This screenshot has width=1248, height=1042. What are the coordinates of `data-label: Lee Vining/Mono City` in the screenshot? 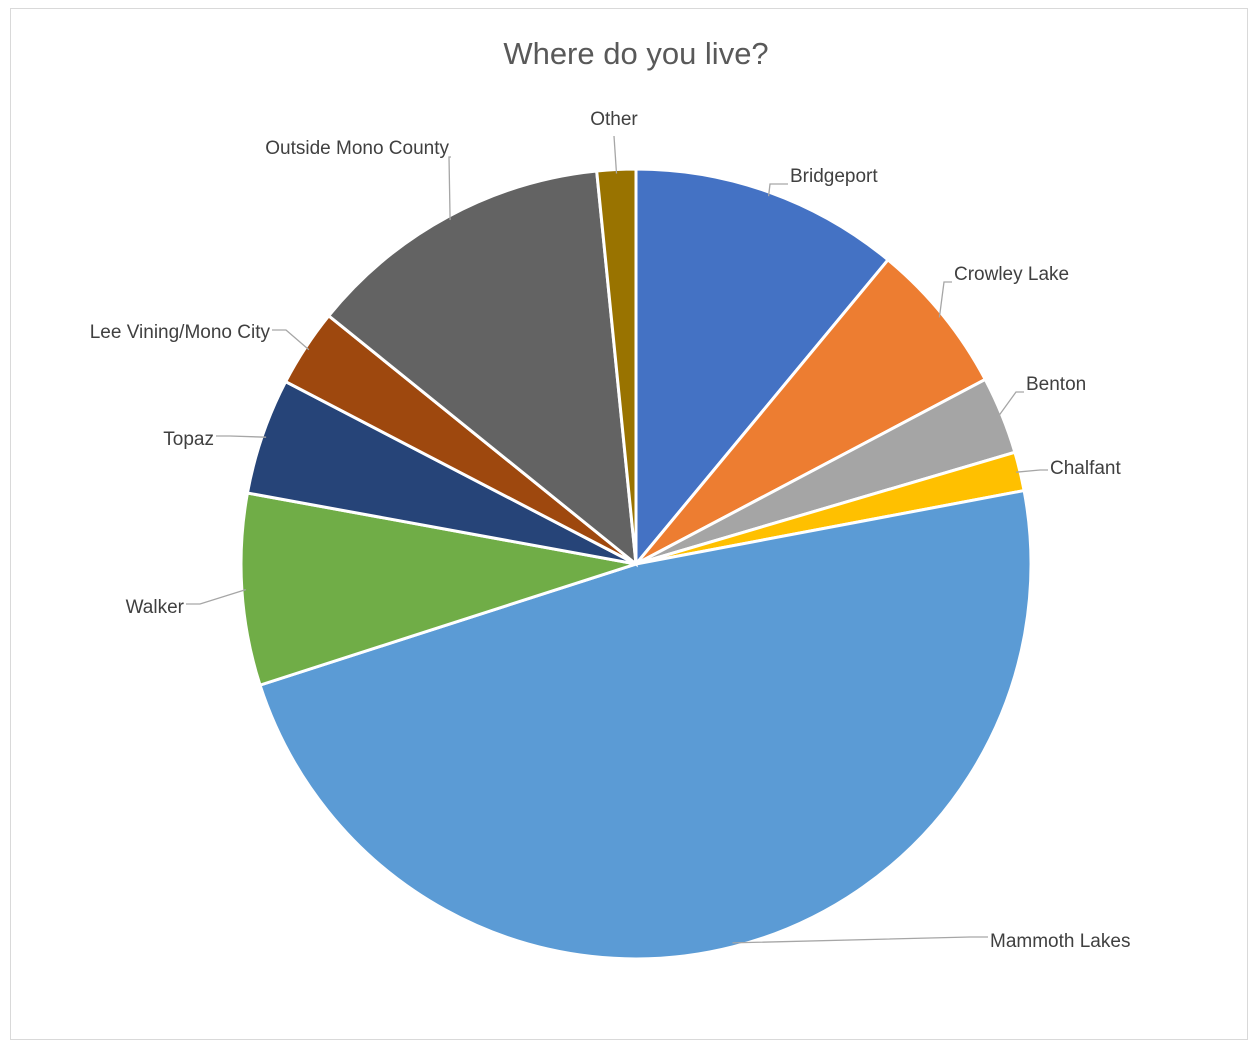 It's located at (180, 332).